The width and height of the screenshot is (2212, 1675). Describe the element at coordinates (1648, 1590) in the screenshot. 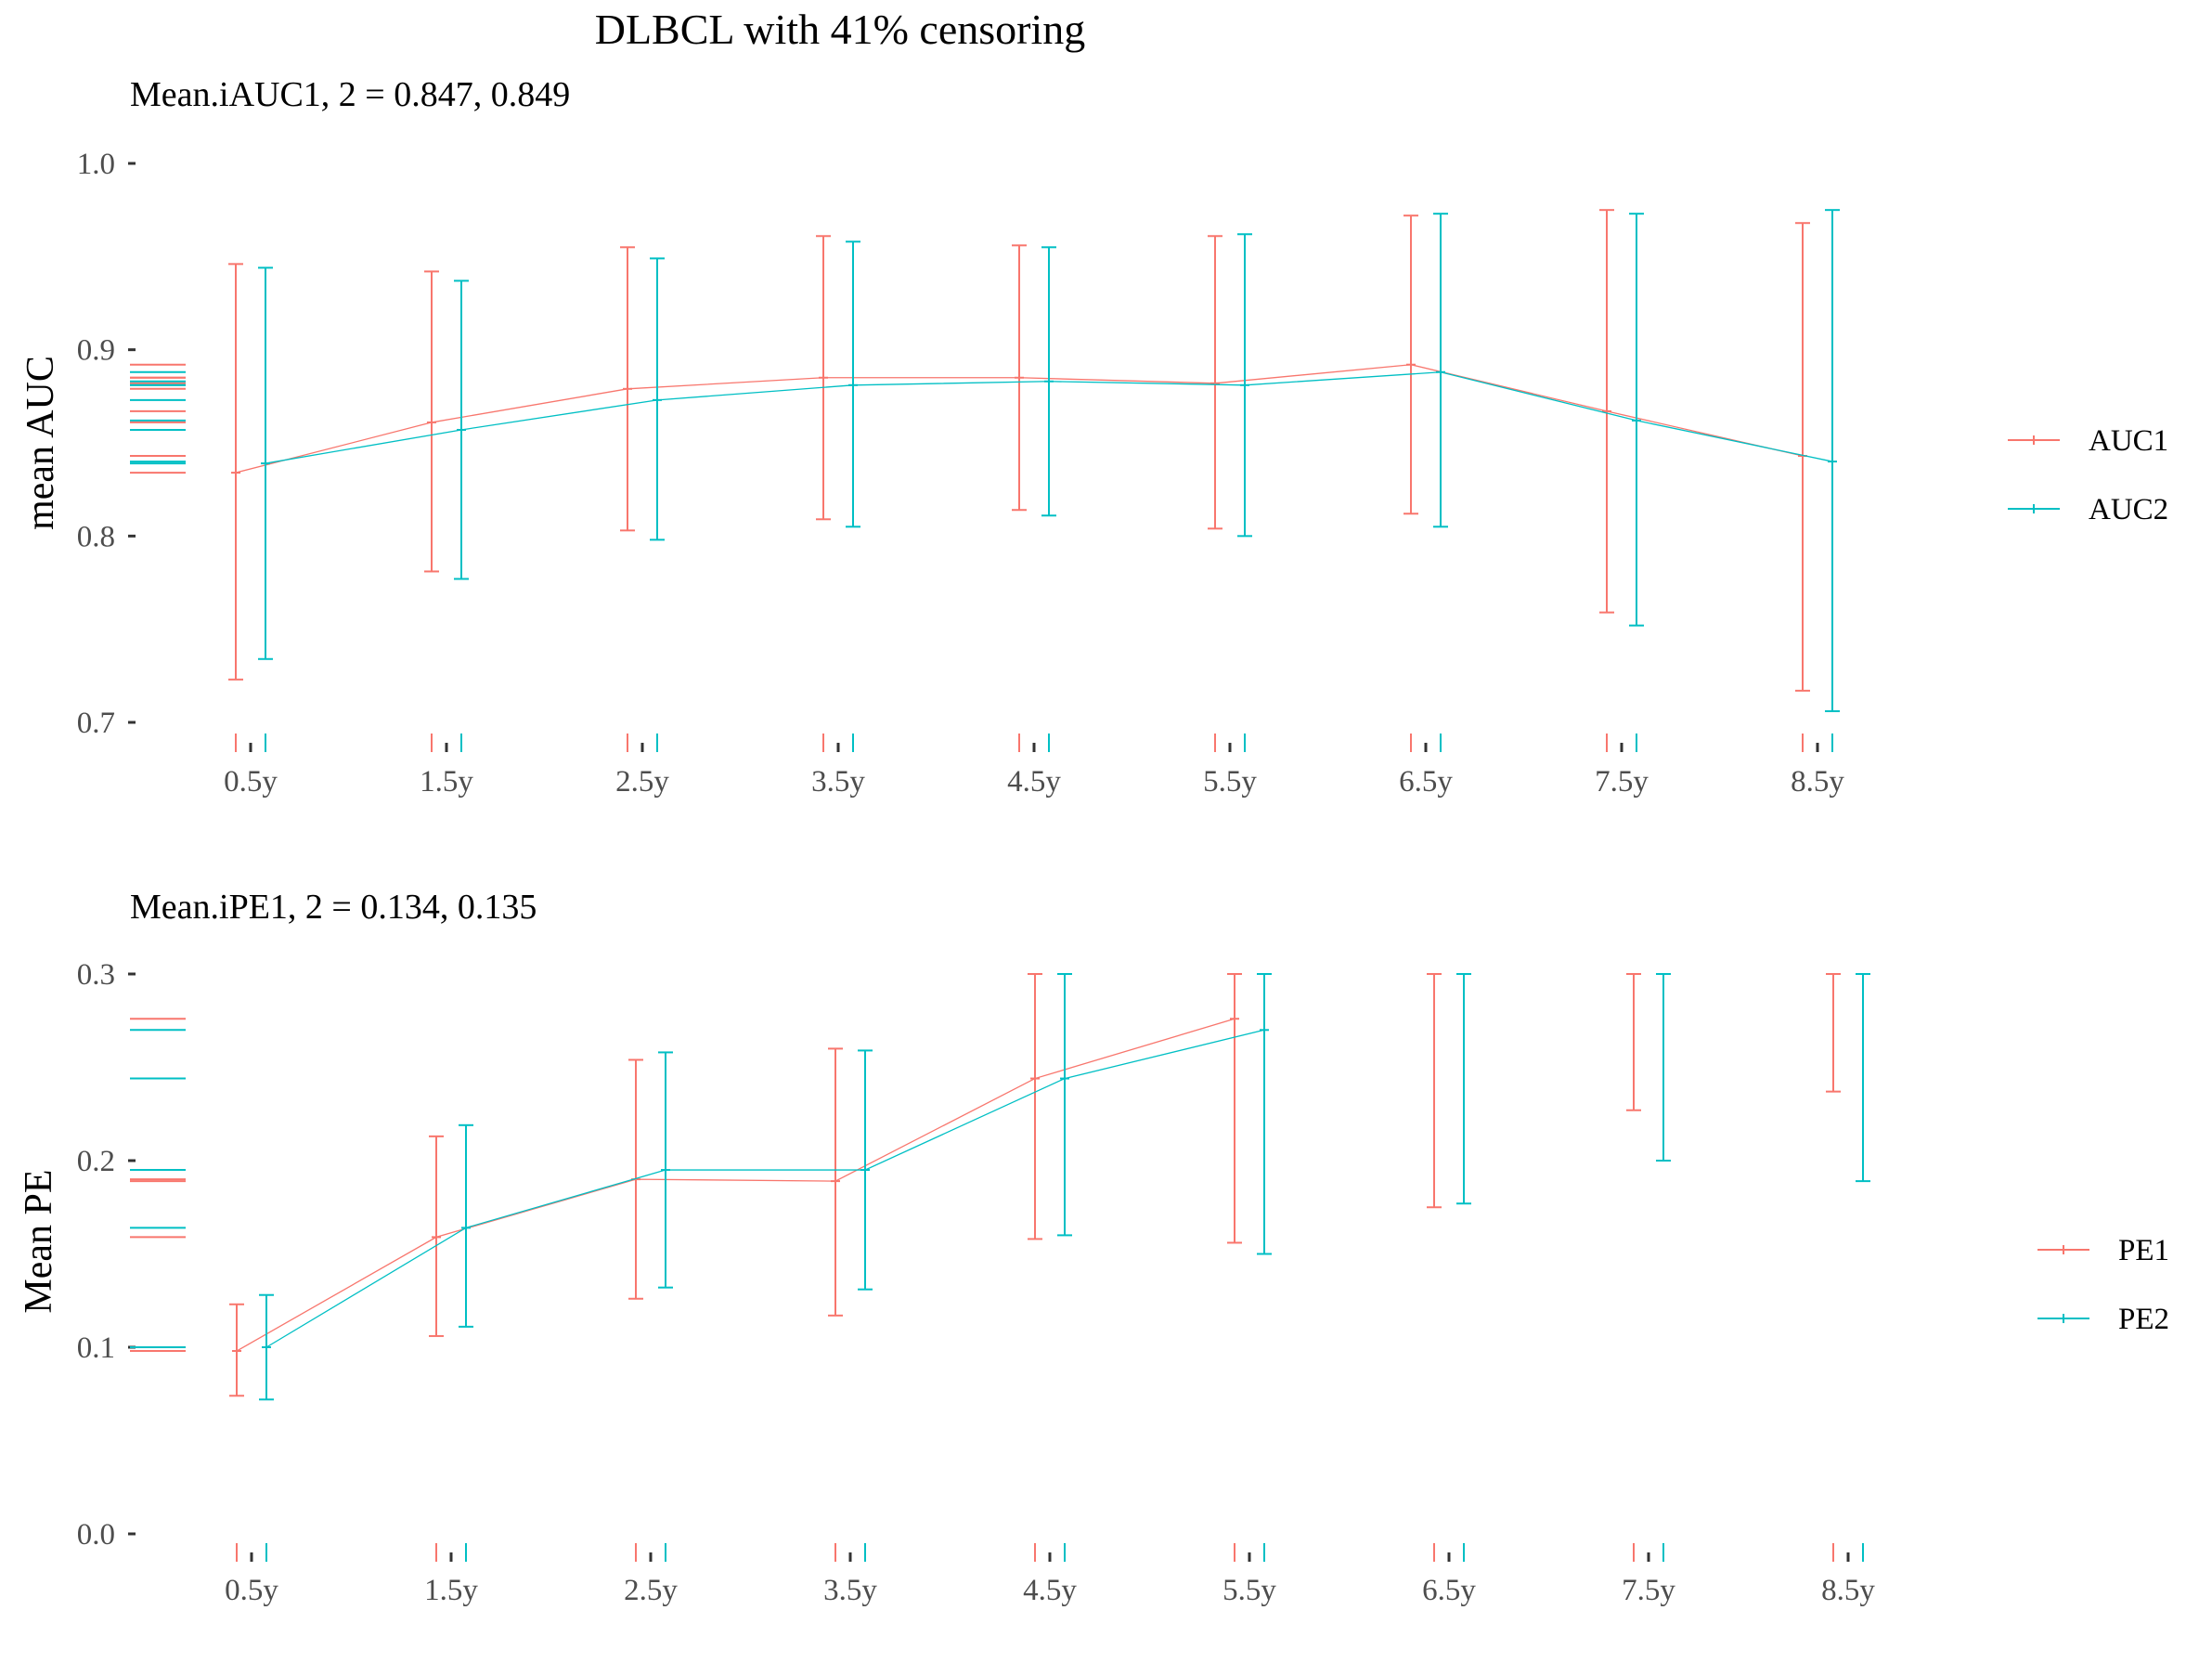

I see `pe-x-tick-label: 7.5y` at that location.